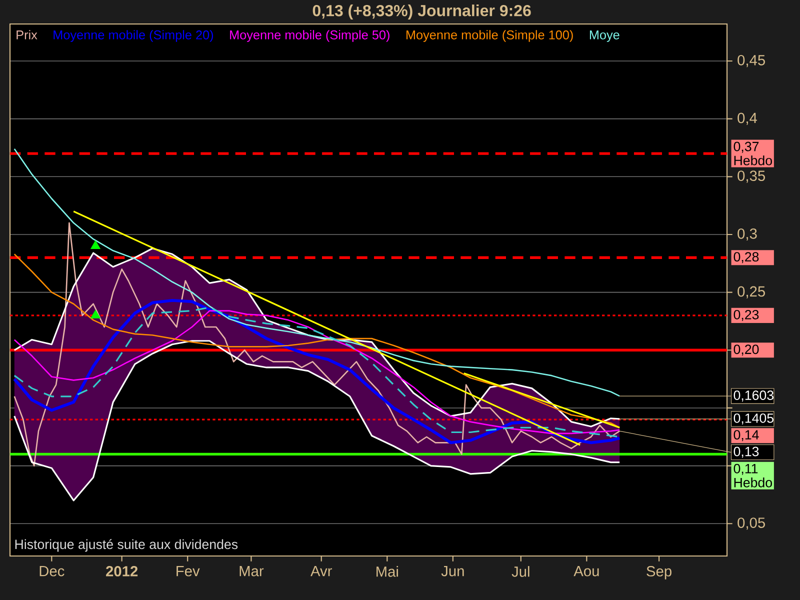 This screenshot has width=800, height=600. What do you see at coordinates (751, 176) in the screenshot?
I see `y-tick-label: 0,35` at bounding box center [751, 176].